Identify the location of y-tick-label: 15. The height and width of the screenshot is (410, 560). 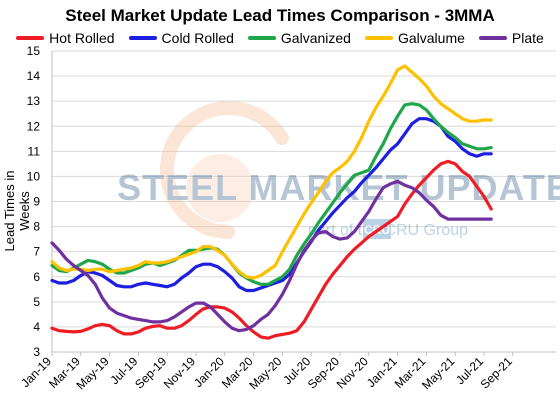
(34, 51).